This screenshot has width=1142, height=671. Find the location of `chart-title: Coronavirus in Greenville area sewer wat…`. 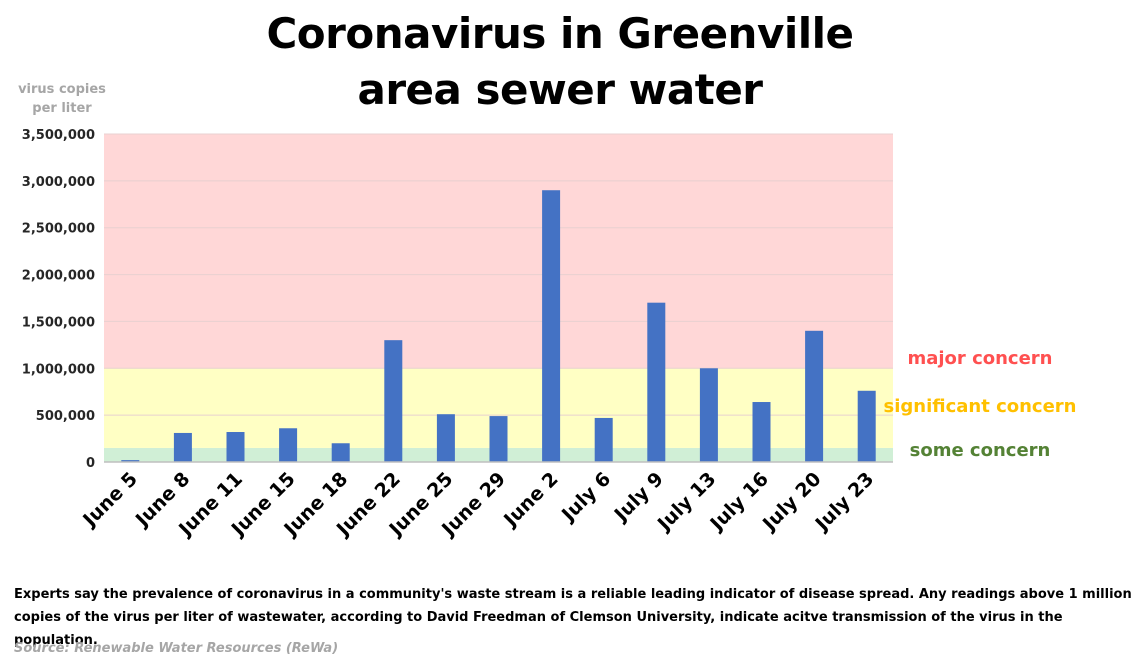

chart-title: Coronavirus in Greenville area sewer wat… is located at coordinates (560, 62).